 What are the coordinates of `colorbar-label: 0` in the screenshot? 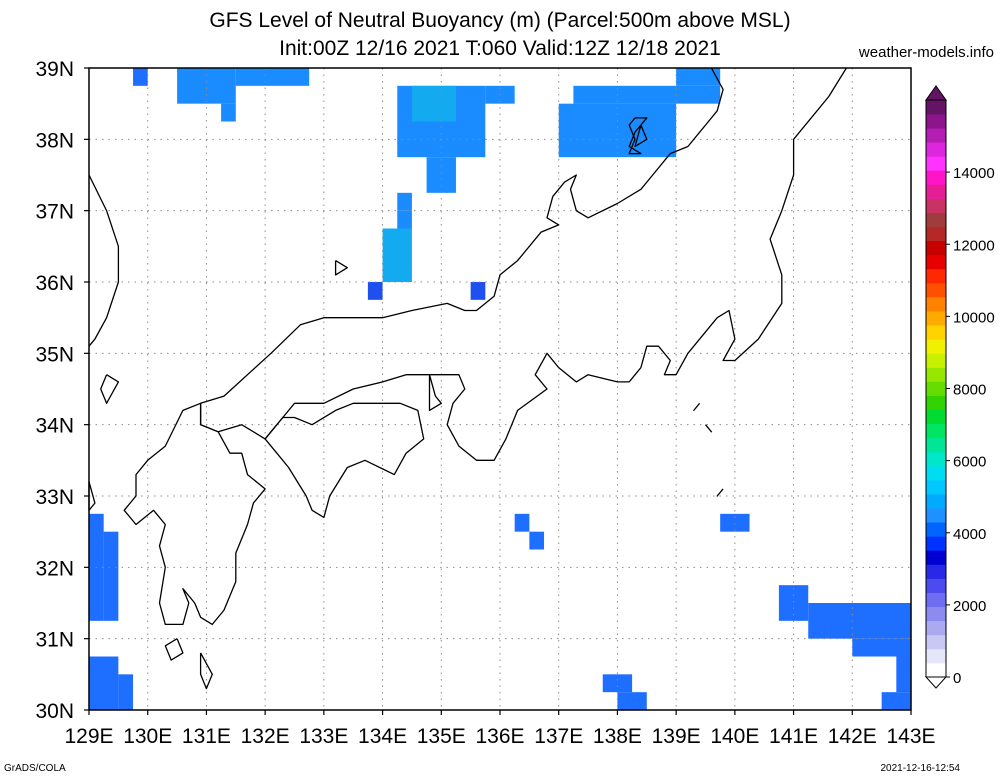 It's located at (957, 678).